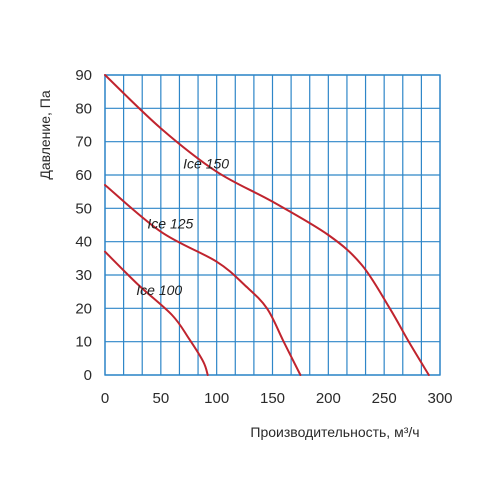 The width and height of the screenshot is (500, 500). Describe the element at coordinates (83, 342) in the screenshot. I see `y-tick-label: 10` at that location.